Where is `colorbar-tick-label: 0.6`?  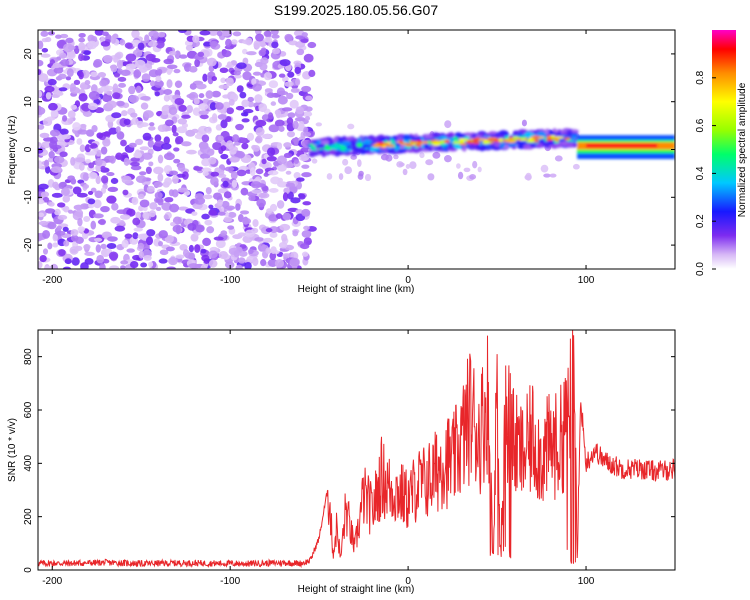
colorbar-tick-label: 0.6 is located at coordinates (700, 125).